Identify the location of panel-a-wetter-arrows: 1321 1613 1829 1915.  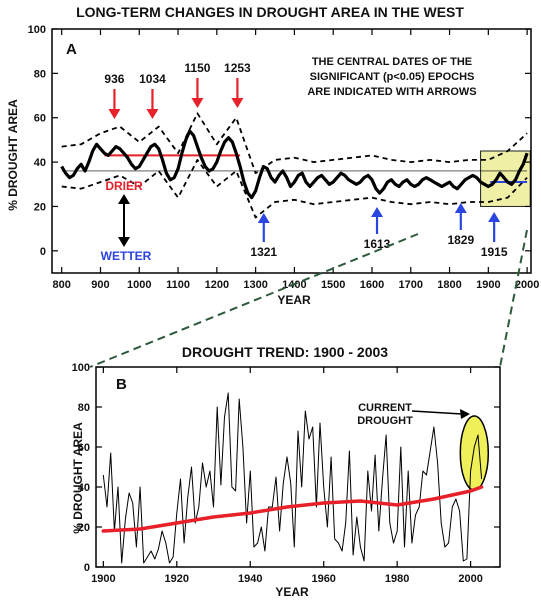
(379, 231).